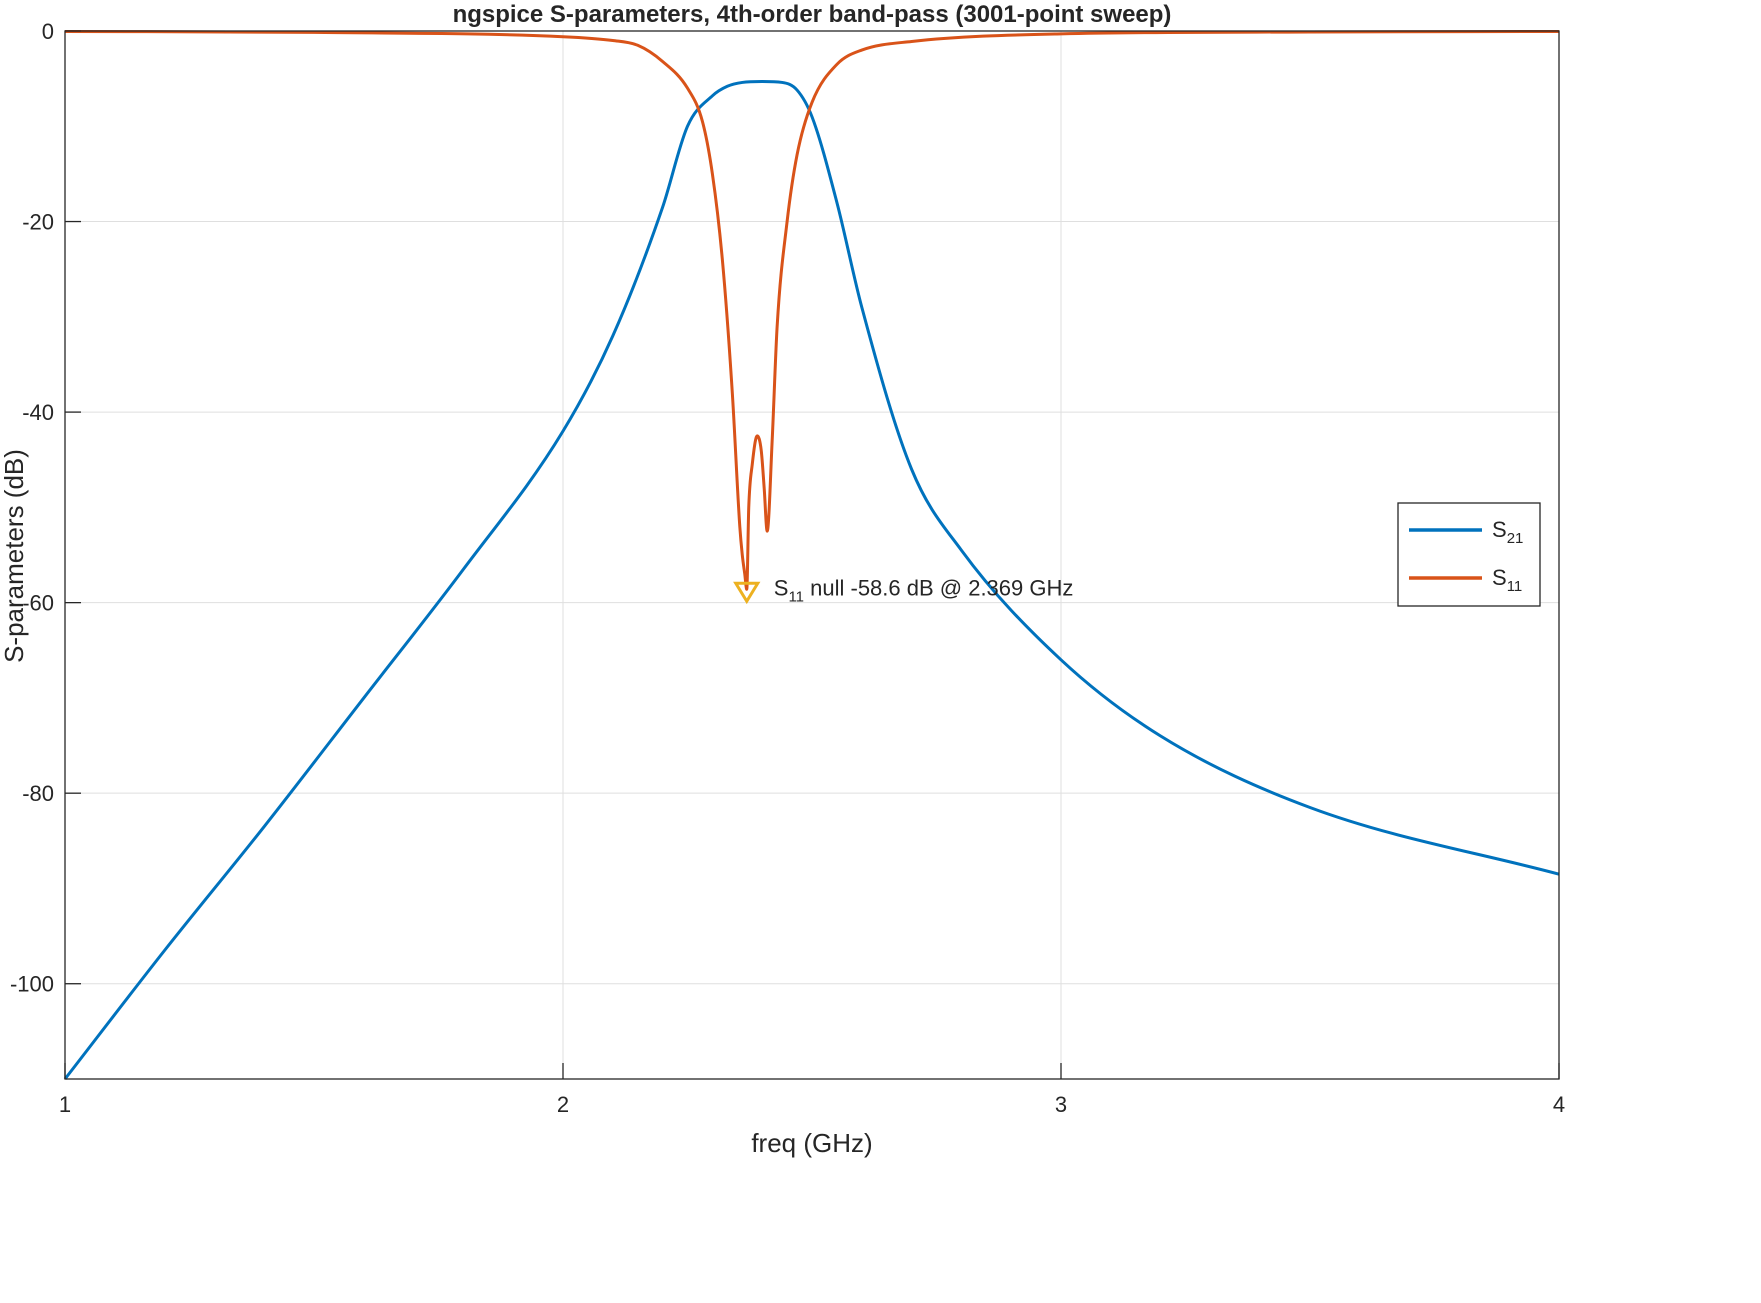  Describe the element at coordinates (747, 593) in the screenshot. I see `null-marker` at that location.